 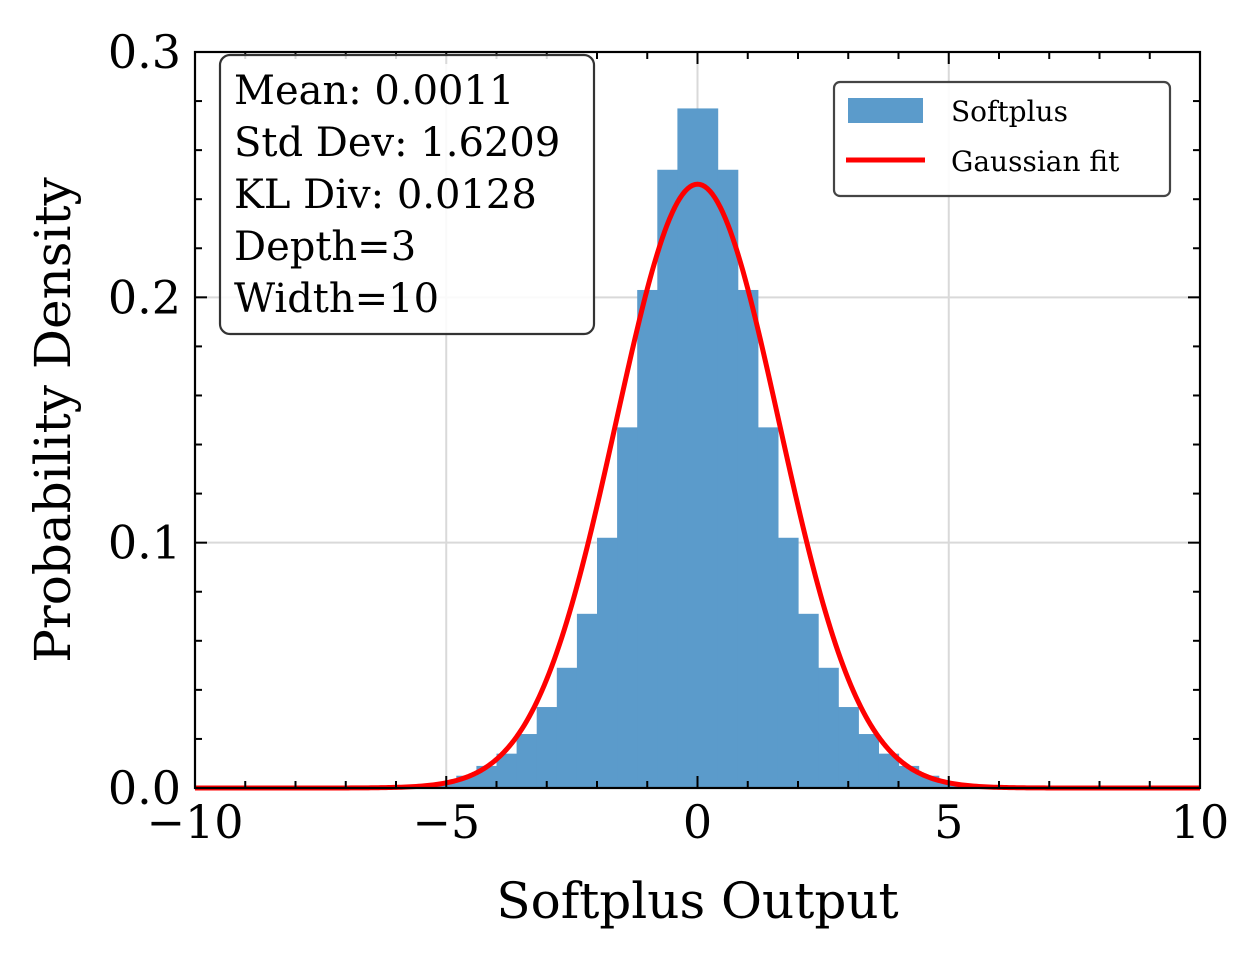 What do you see at coordinates (144, 788) in the screenshot?
I see `y-tick-label: 0.0` at bounding box center [144, 788].